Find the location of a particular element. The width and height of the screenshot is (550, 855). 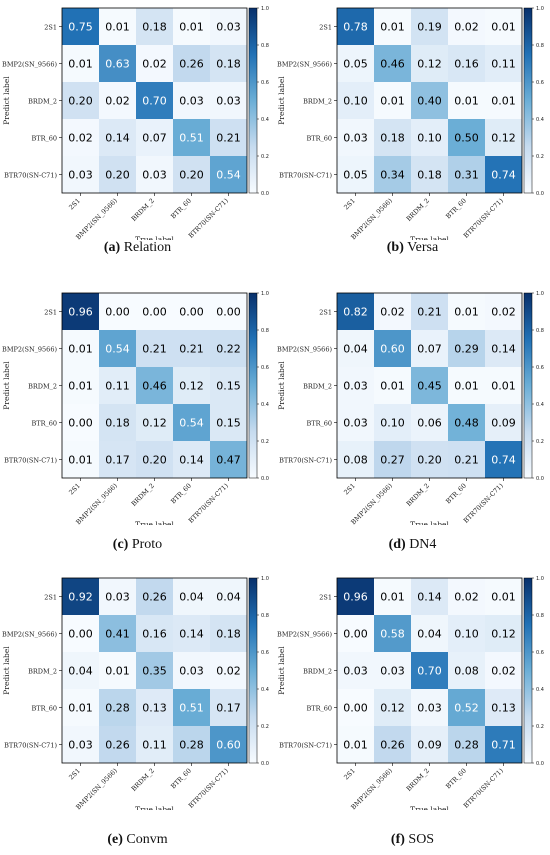

cell-value-label: 0.16 is located at coordinates (466, 64).